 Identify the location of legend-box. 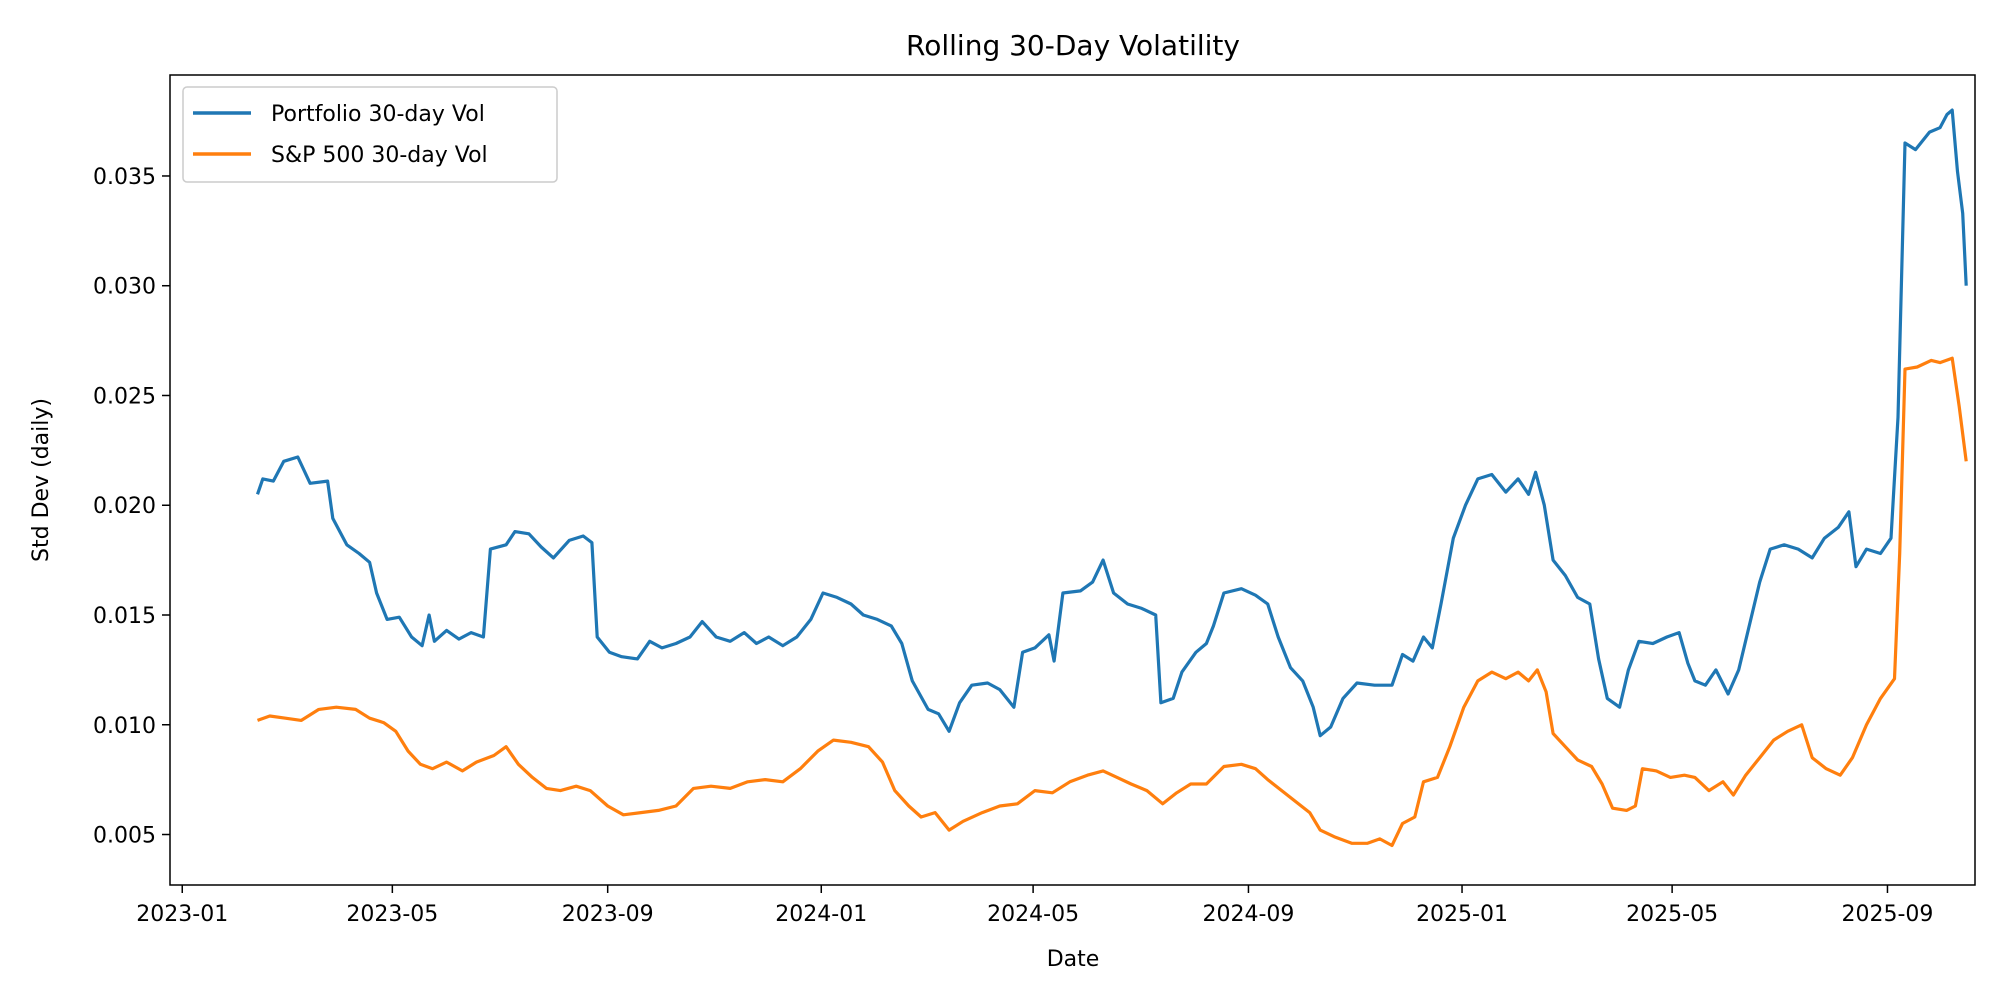
(370, 134).